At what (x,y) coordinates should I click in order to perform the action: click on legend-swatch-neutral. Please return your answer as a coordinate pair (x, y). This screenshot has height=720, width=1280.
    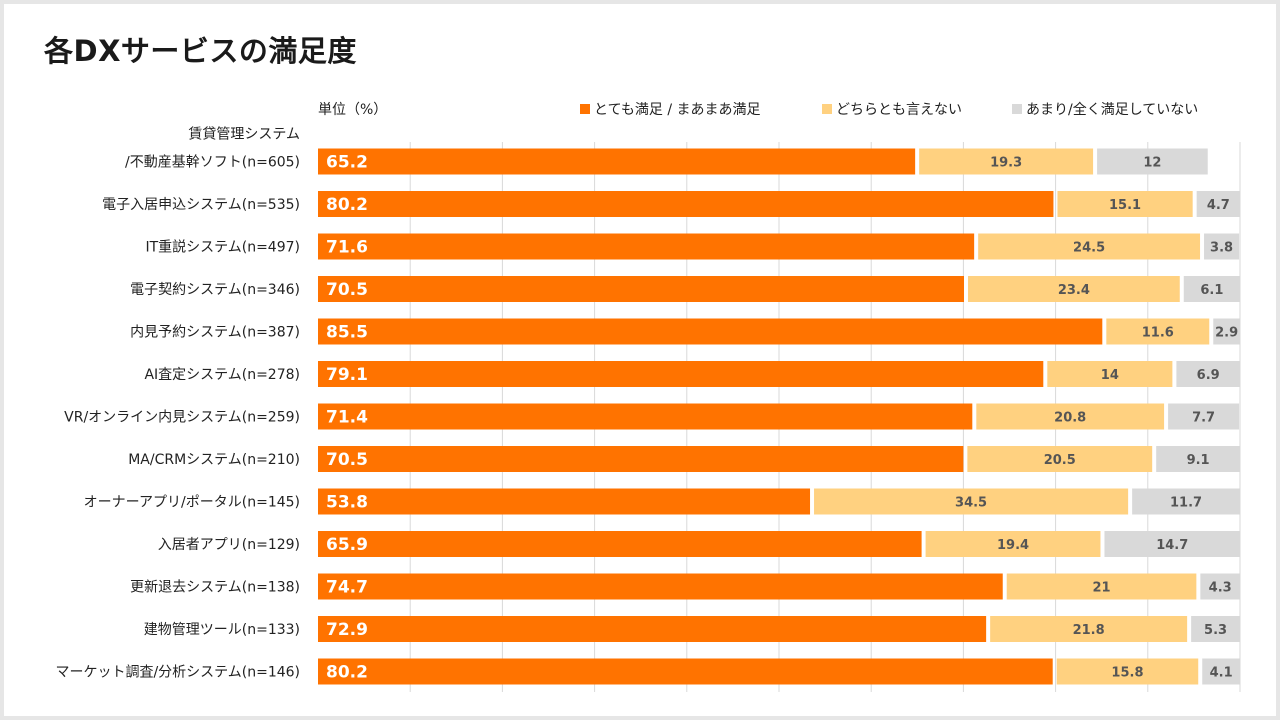
    Looking at the image, I should click on (827, 109).